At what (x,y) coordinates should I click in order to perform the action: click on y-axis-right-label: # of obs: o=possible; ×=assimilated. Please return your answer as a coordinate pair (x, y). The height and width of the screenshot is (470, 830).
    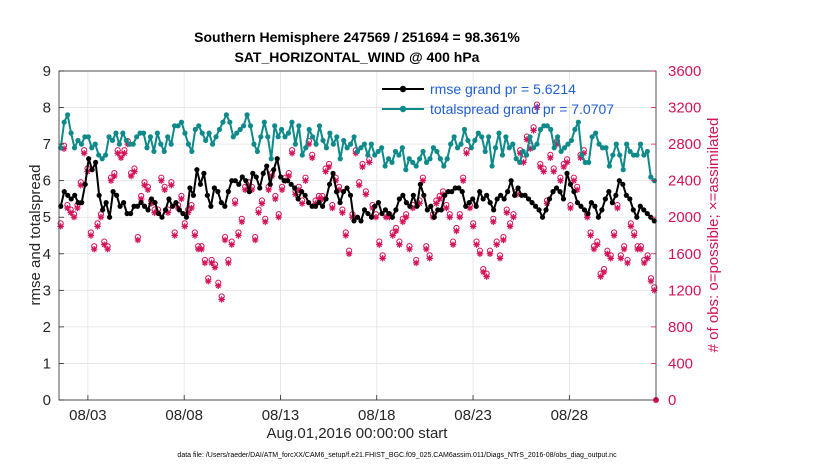
    Looking at the image, I should click on (713, 235).